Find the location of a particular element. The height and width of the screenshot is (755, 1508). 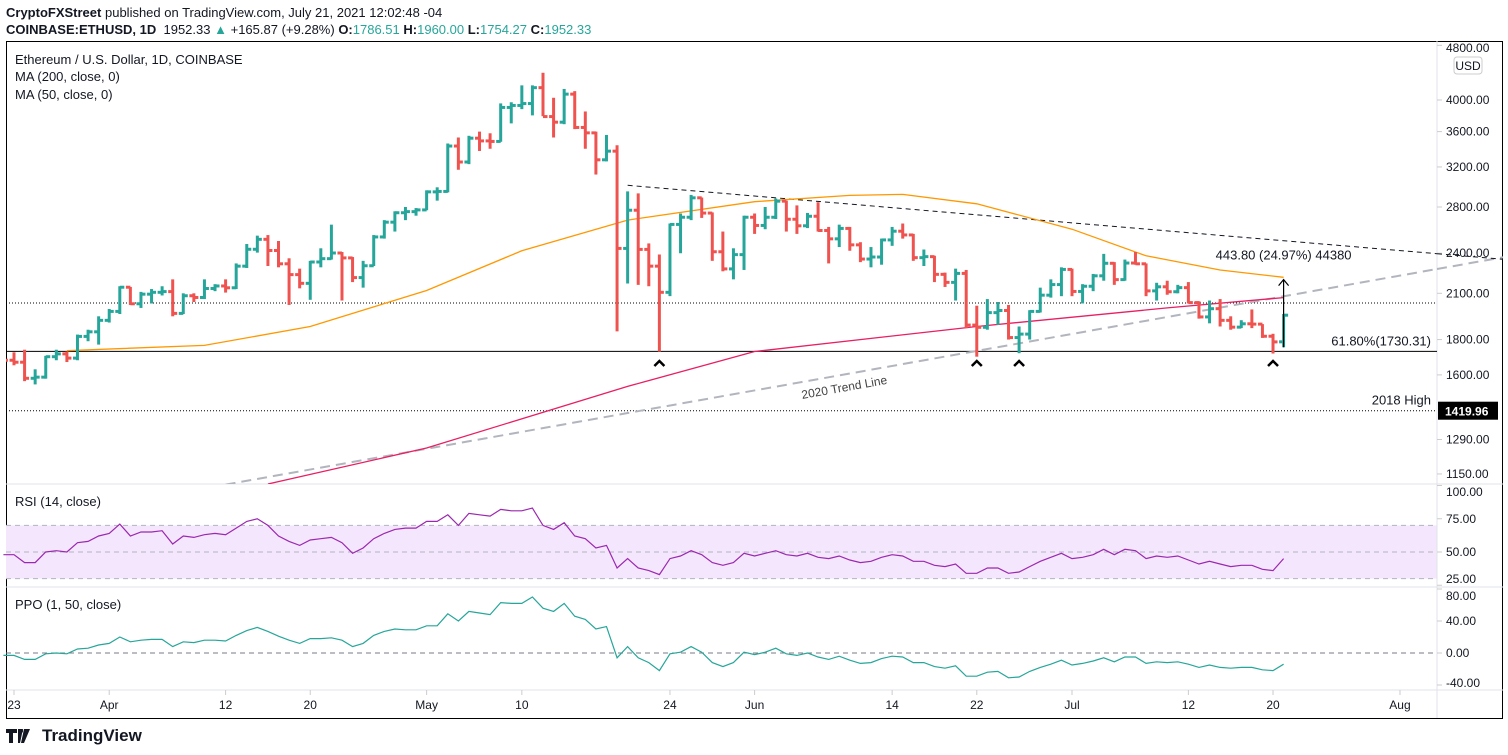

caret-up-icon is located at coordinates (1273, 363).